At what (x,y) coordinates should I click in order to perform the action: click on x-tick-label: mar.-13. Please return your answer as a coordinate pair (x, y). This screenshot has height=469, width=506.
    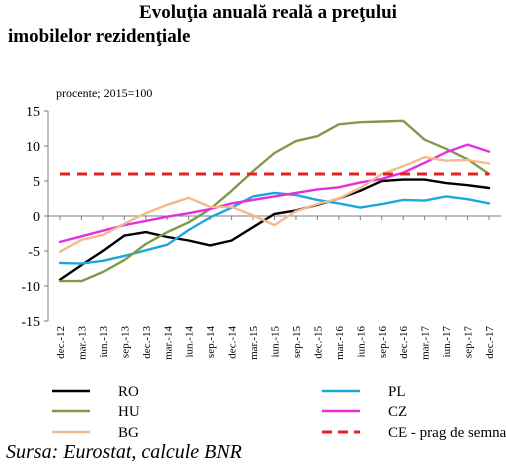
    Looking at the image, I should click on (82, 343).